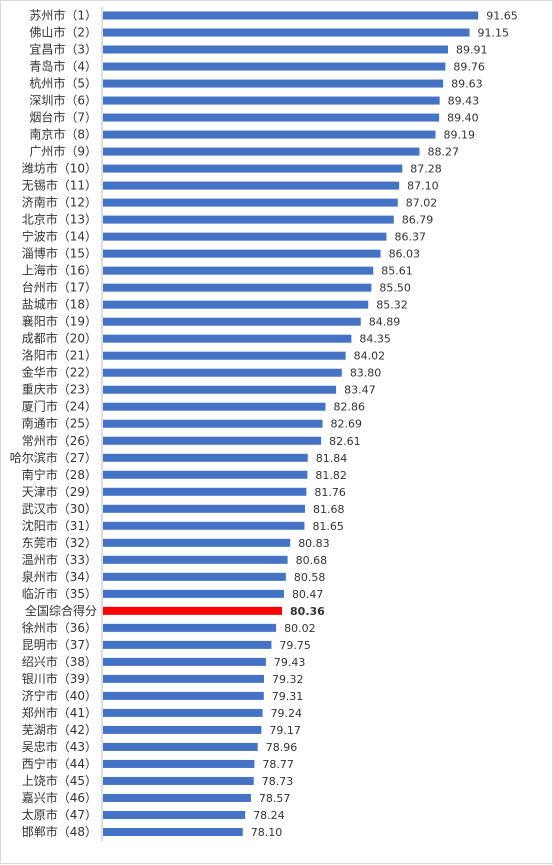  I want to click on category-label: 南通市（25）, so click(59, 423).